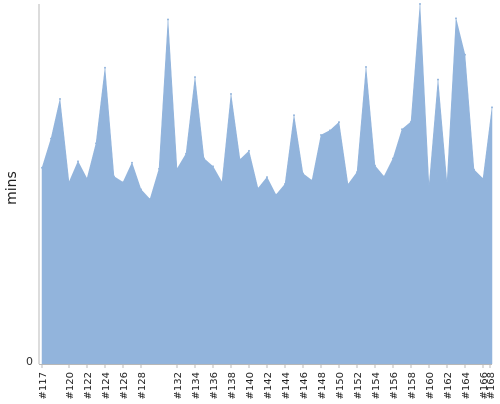  Describe the element at coordinates (70, 385) in the screenshot. I see `x-tick-label: #120` at that location.